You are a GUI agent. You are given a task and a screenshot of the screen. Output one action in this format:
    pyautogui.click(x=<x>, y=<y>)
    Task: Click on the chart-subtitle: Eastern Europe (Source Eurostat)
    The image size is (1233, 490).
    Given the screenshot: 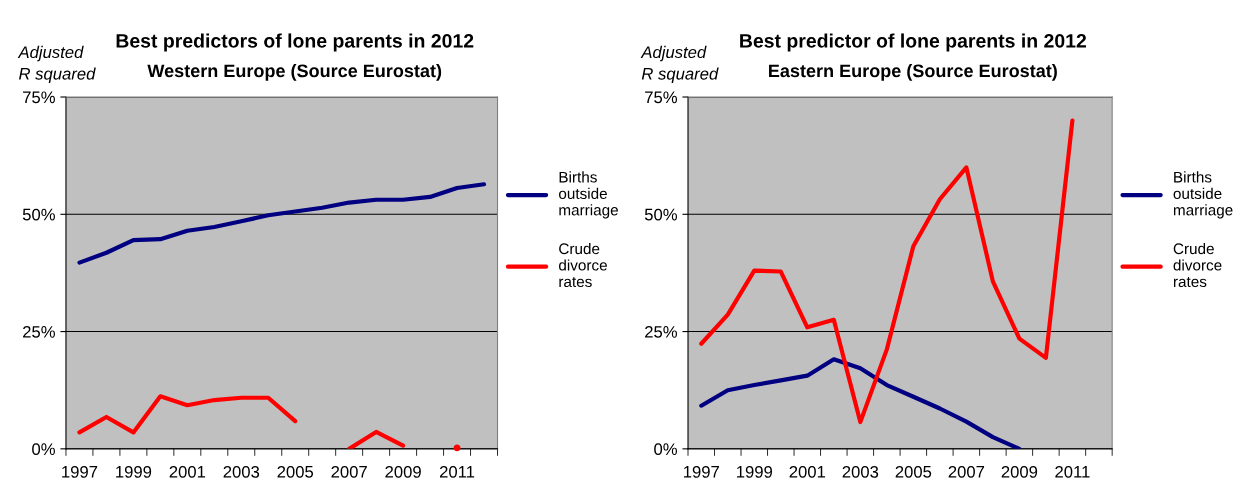 What is the action you would take?
    pyautogui.click(x=913, y=72)
    